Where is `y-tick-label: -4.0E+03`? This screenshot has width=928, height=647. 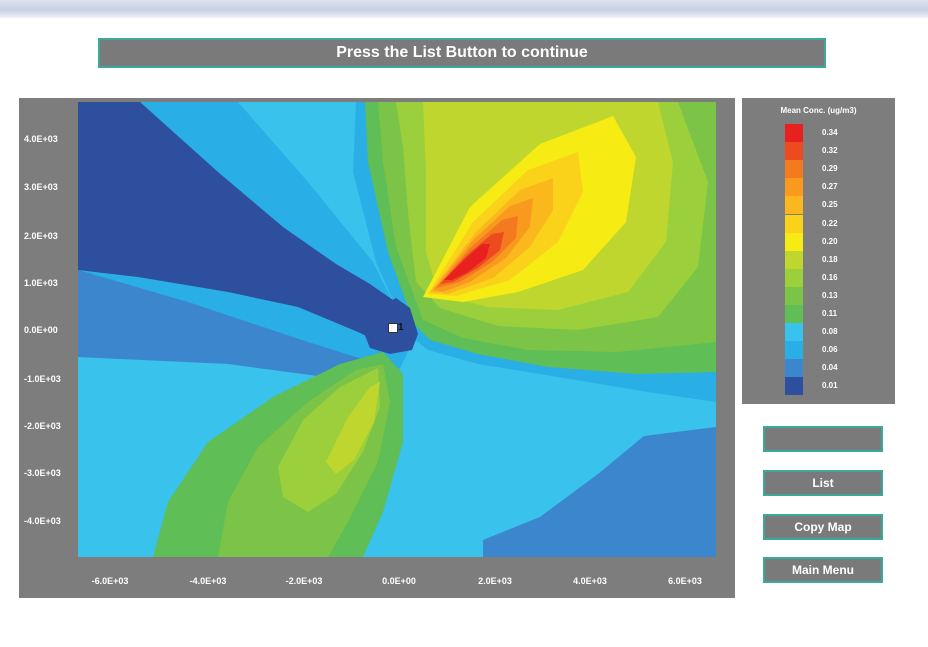 y-tick-label: -4.0E+03 is located at coordinates (42, 521).